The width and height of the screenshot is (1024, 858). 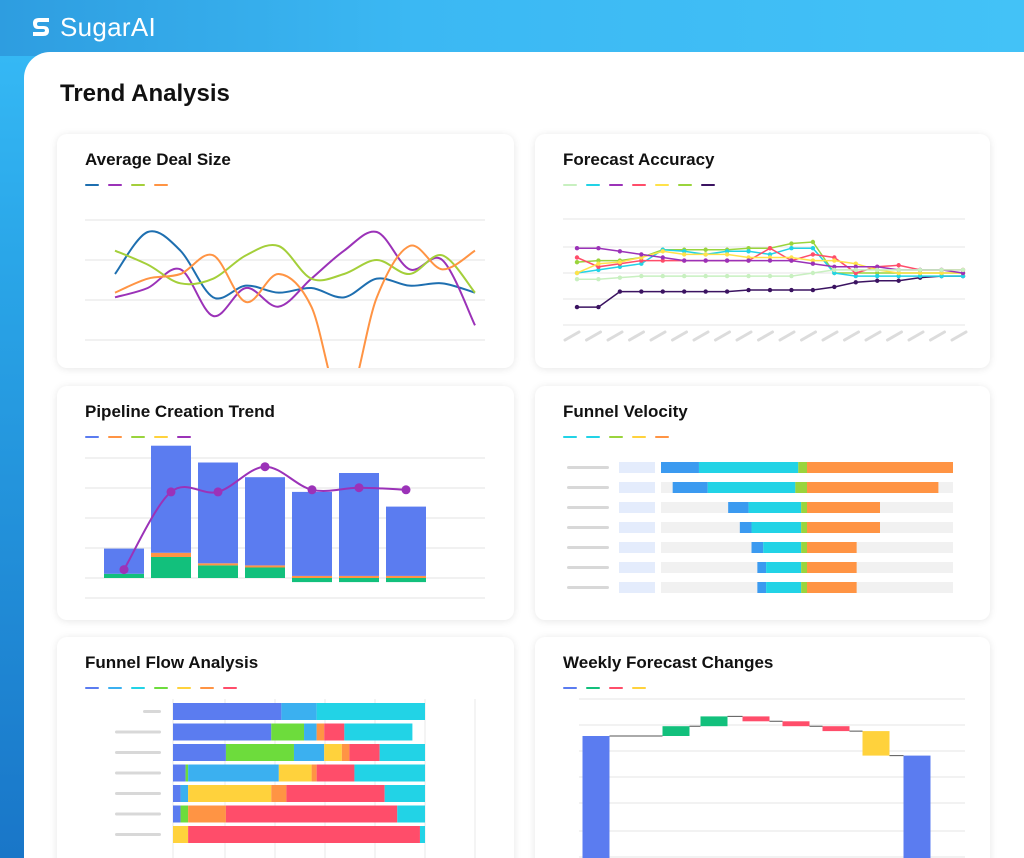 I want to click on card-weekly-forecast-changes: Weekly Forecast Changes, so click(x=762, y=747).